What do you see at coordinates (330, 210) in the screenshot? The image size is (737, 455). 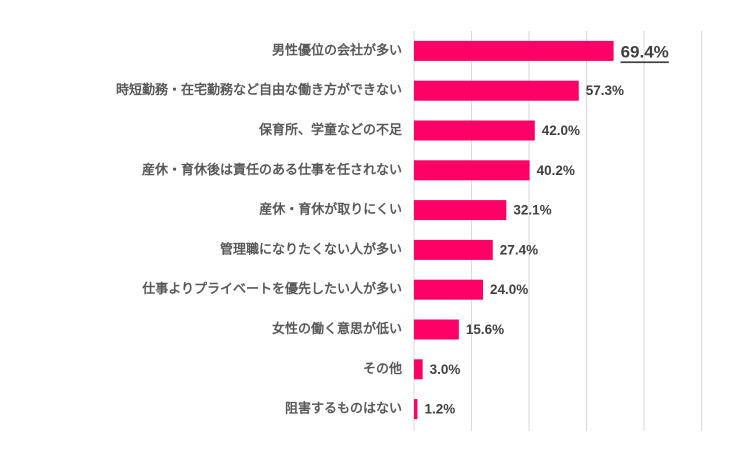 I see `category-label: 産休・育休が取りにくい` at bounding box center [330, 210].